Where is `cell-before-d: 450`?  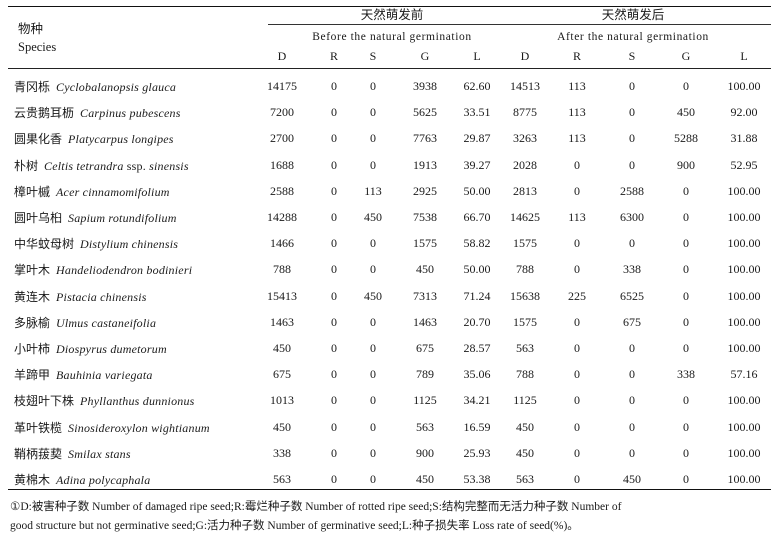
cell-before-d: 450 is located at coordinates (282, 426).